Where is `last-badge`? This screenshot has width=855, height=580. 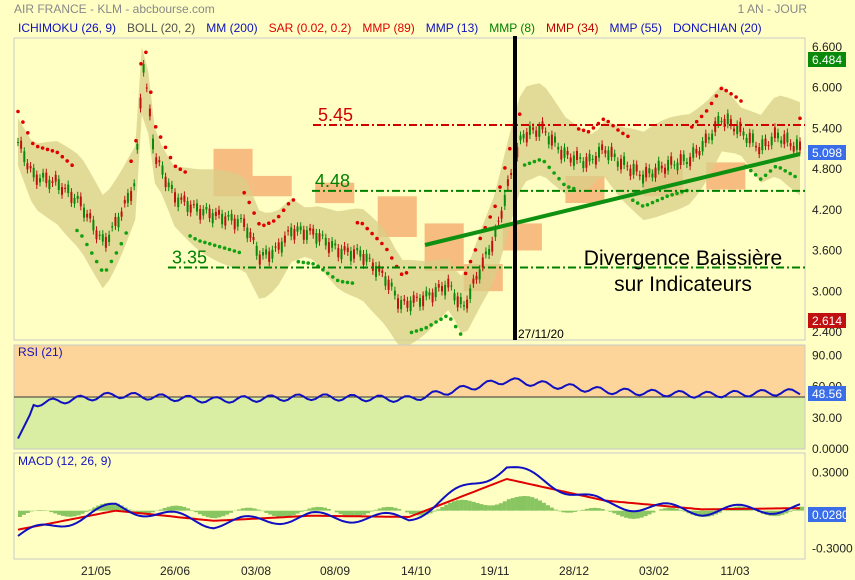
last-badge is located at coordinates (827, 152).